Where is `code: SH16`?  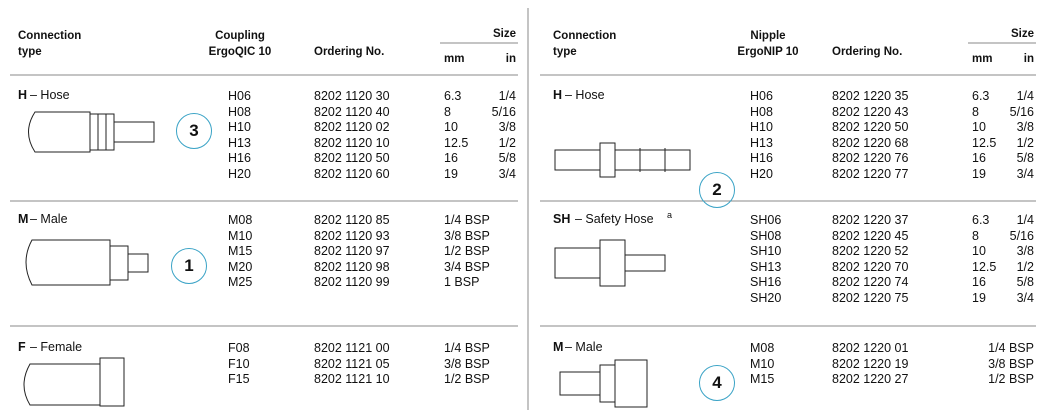 code: SH16 is located at coordinates (766, 282).